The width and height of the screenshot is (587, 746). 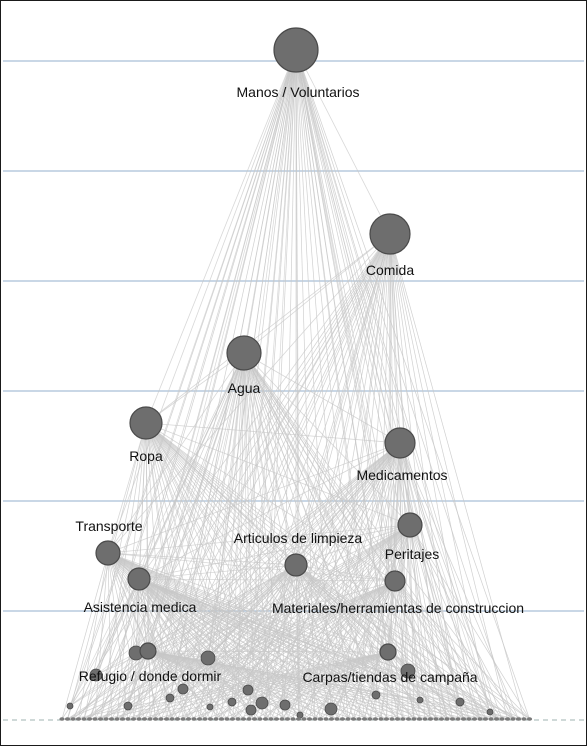 What do you see at coordinates (410, 525) in the screenshot?
I see `node-peritajes` at bounding box center [410, 525].